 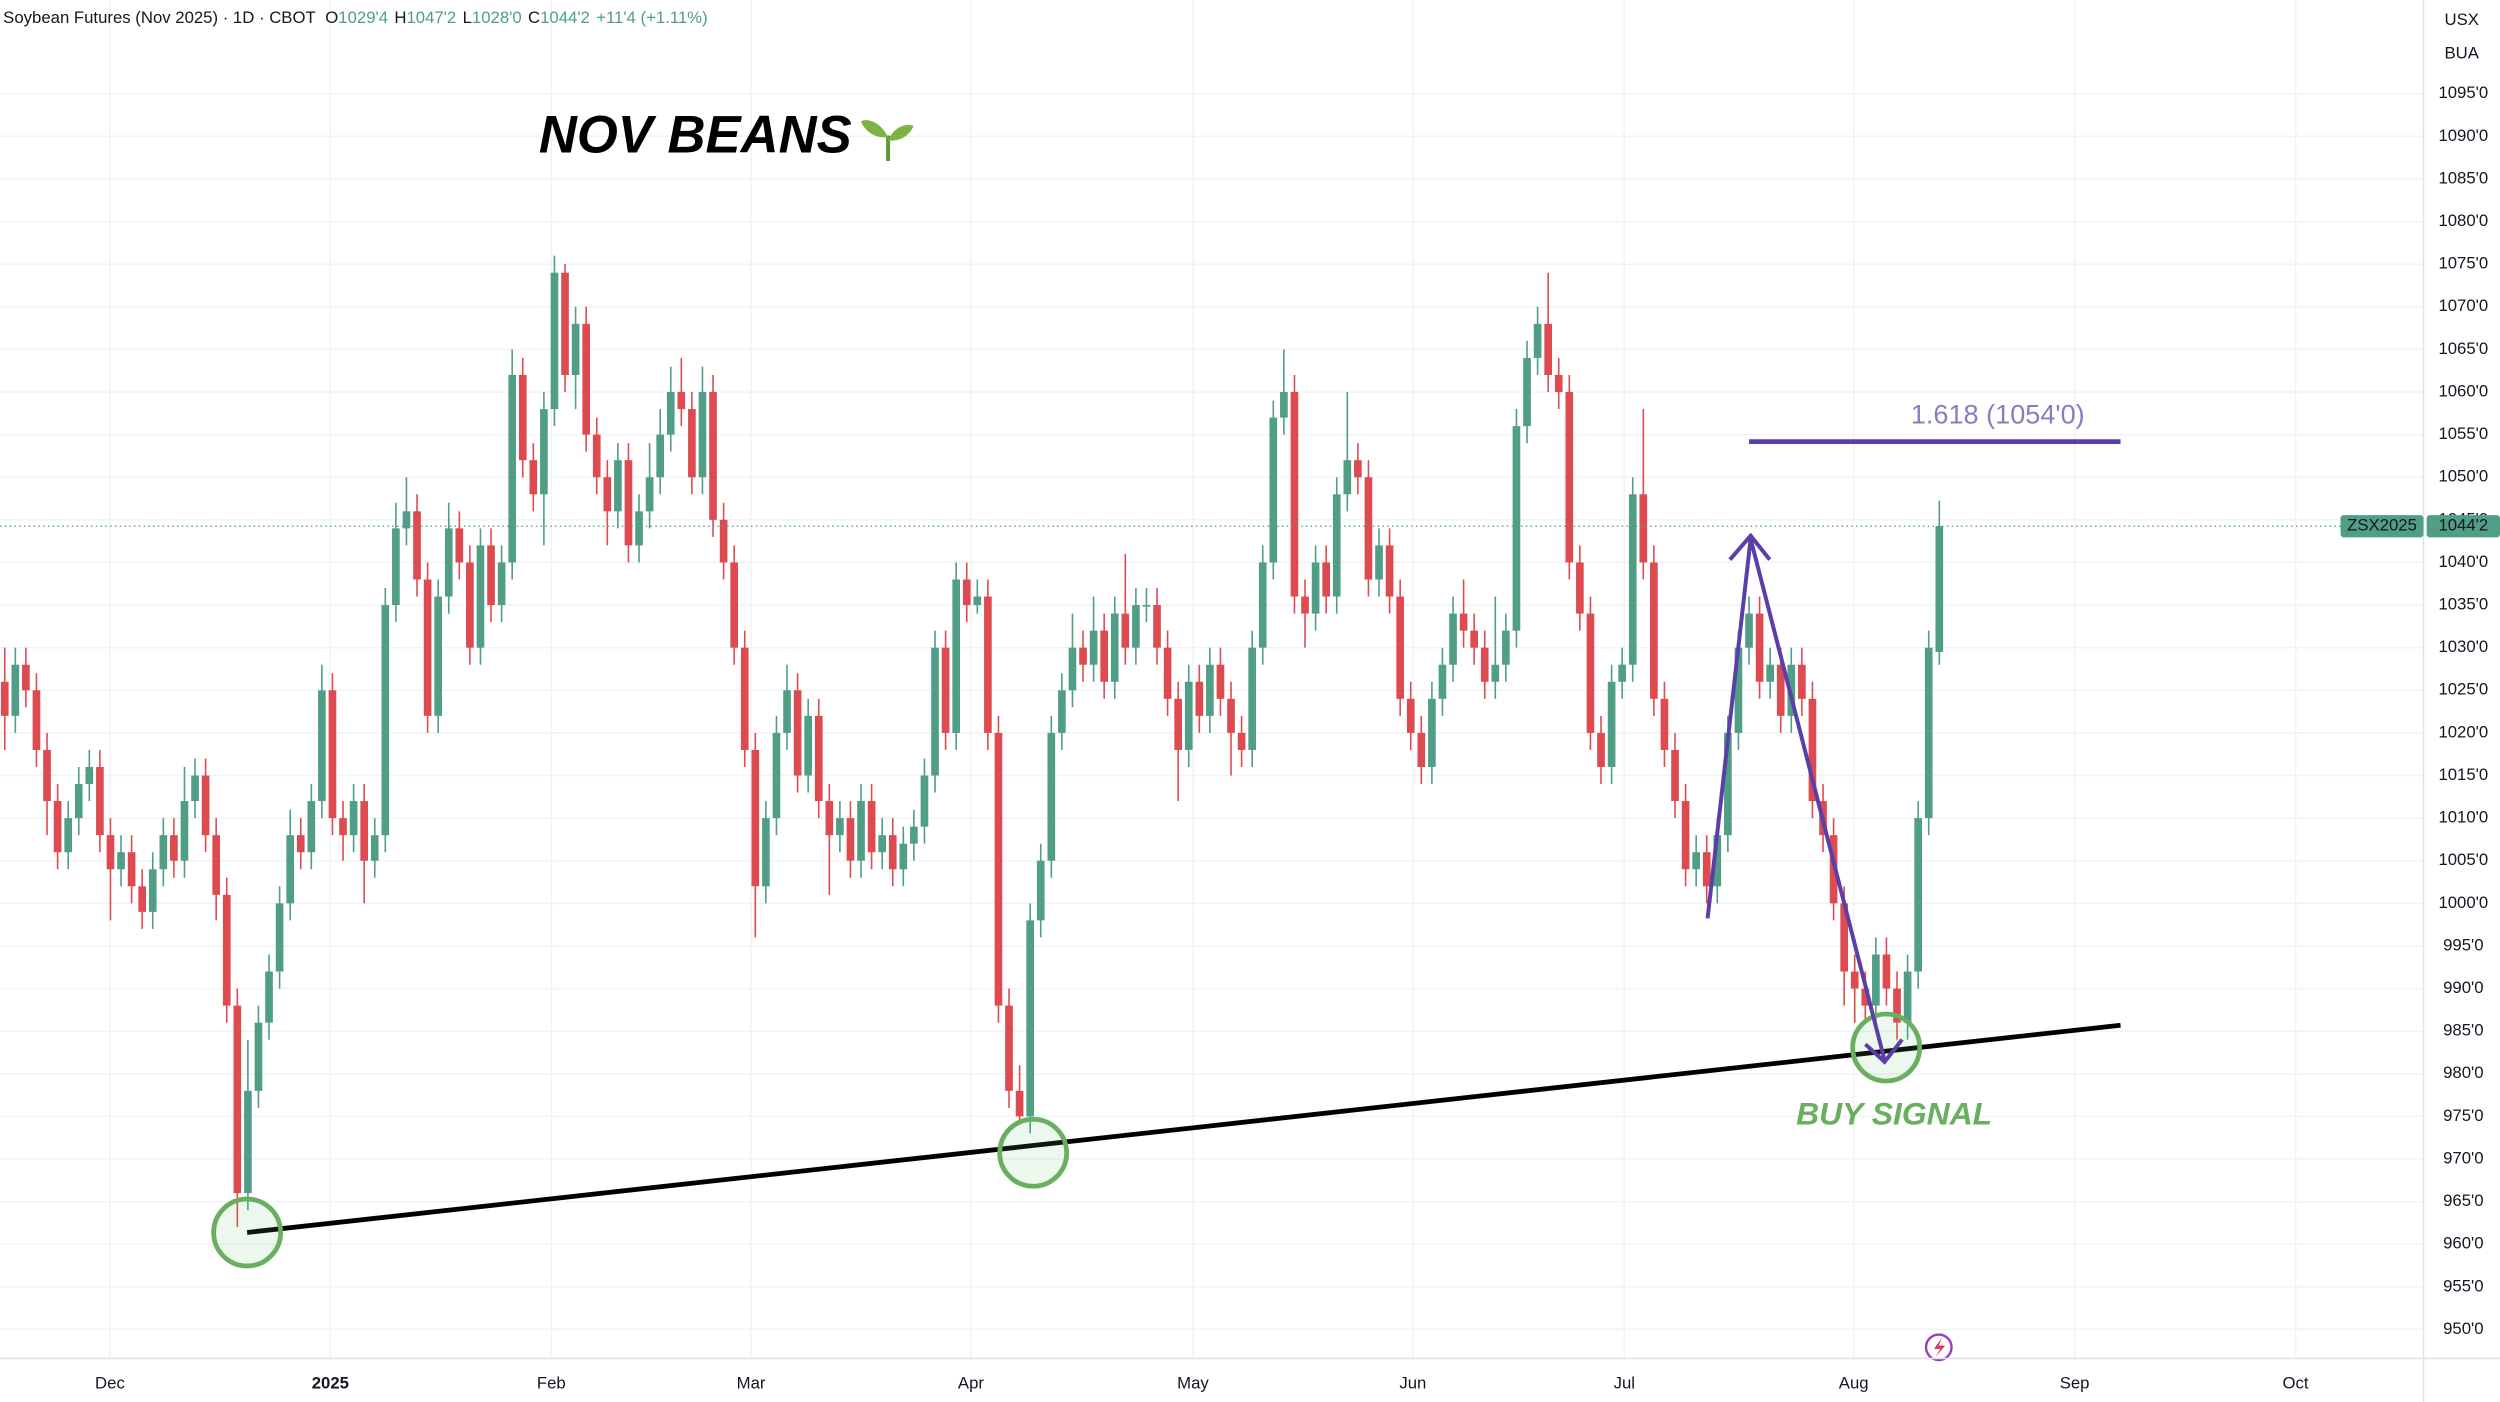 What do you see at coordinates (1193, 1382) in the screenshot?
I see `x-tick-label: May` at bounding box center [1193, 1382].